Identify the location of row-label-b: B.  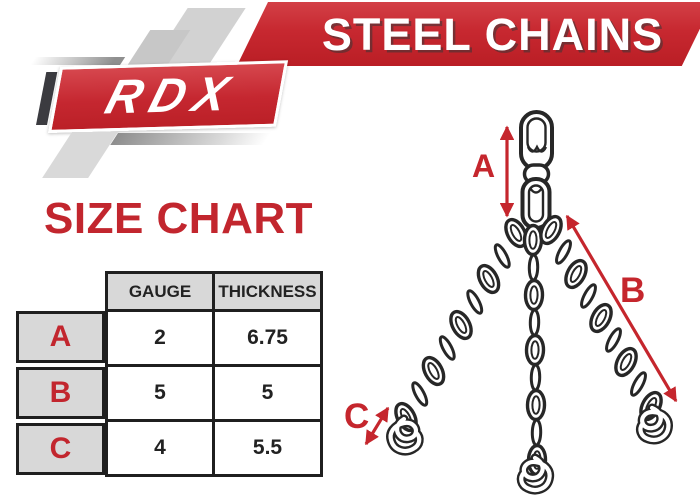
(60, 393).